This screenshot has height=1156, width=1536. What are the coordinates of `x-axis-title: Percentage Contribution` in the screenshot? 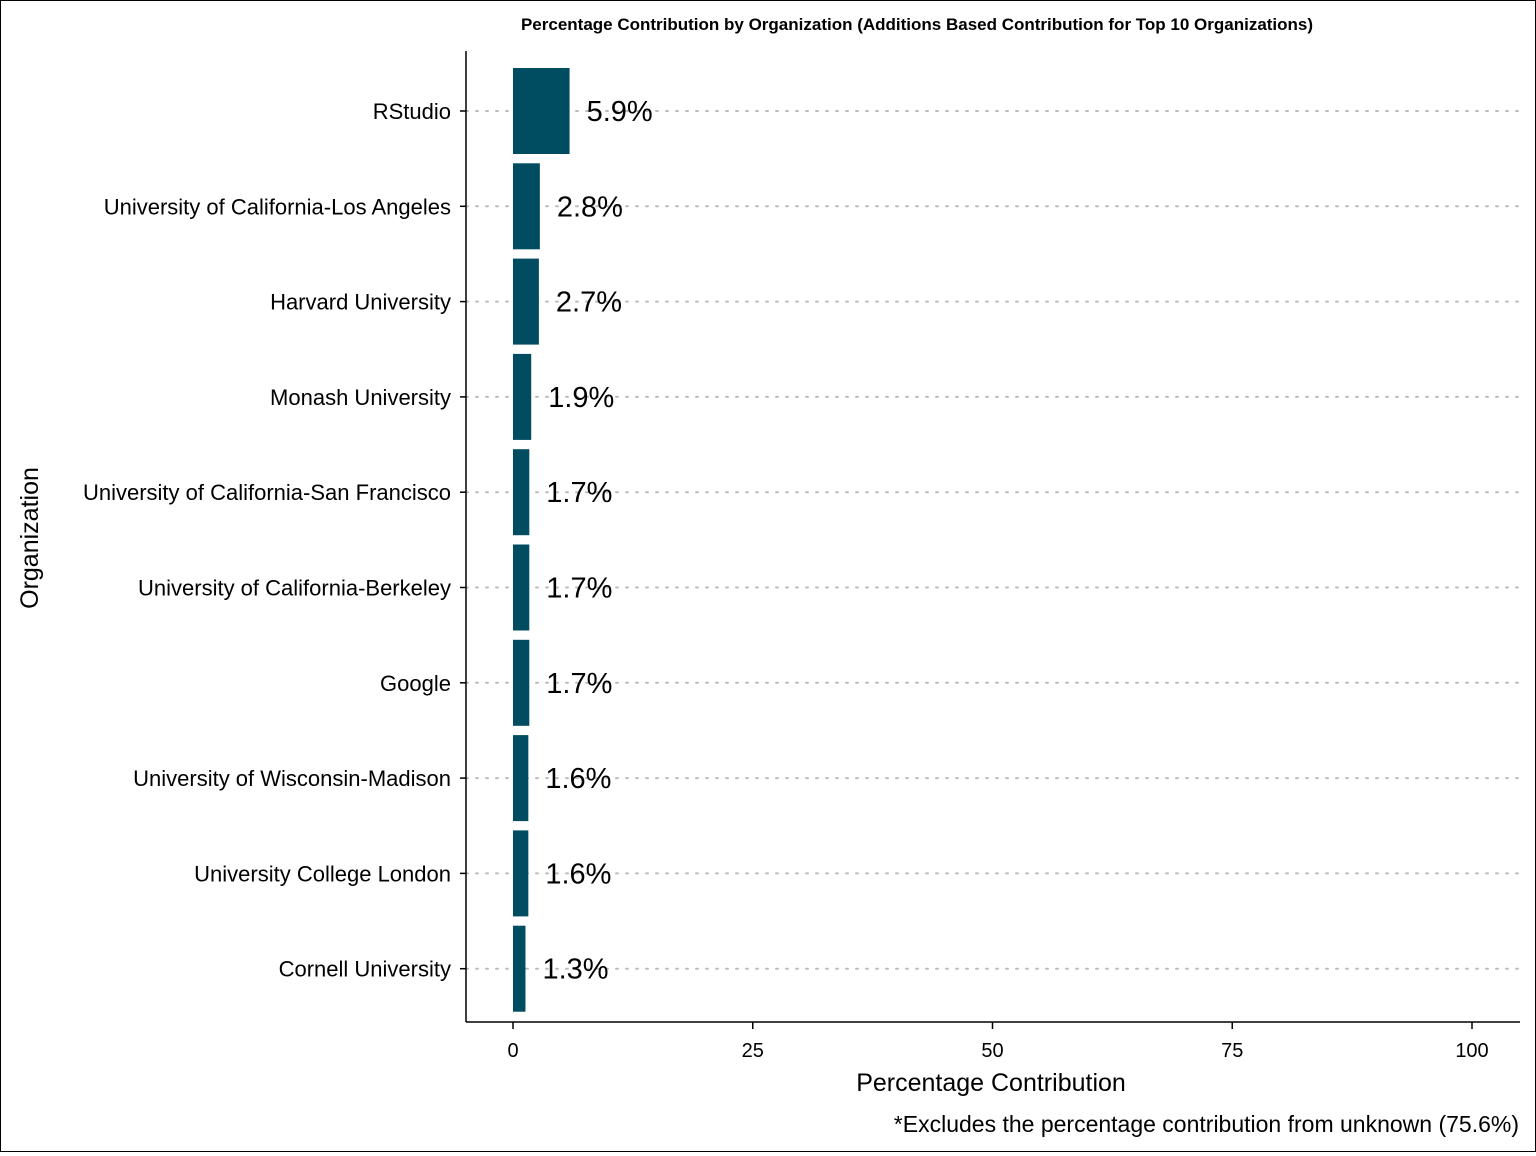 It's located at (991, 1083).